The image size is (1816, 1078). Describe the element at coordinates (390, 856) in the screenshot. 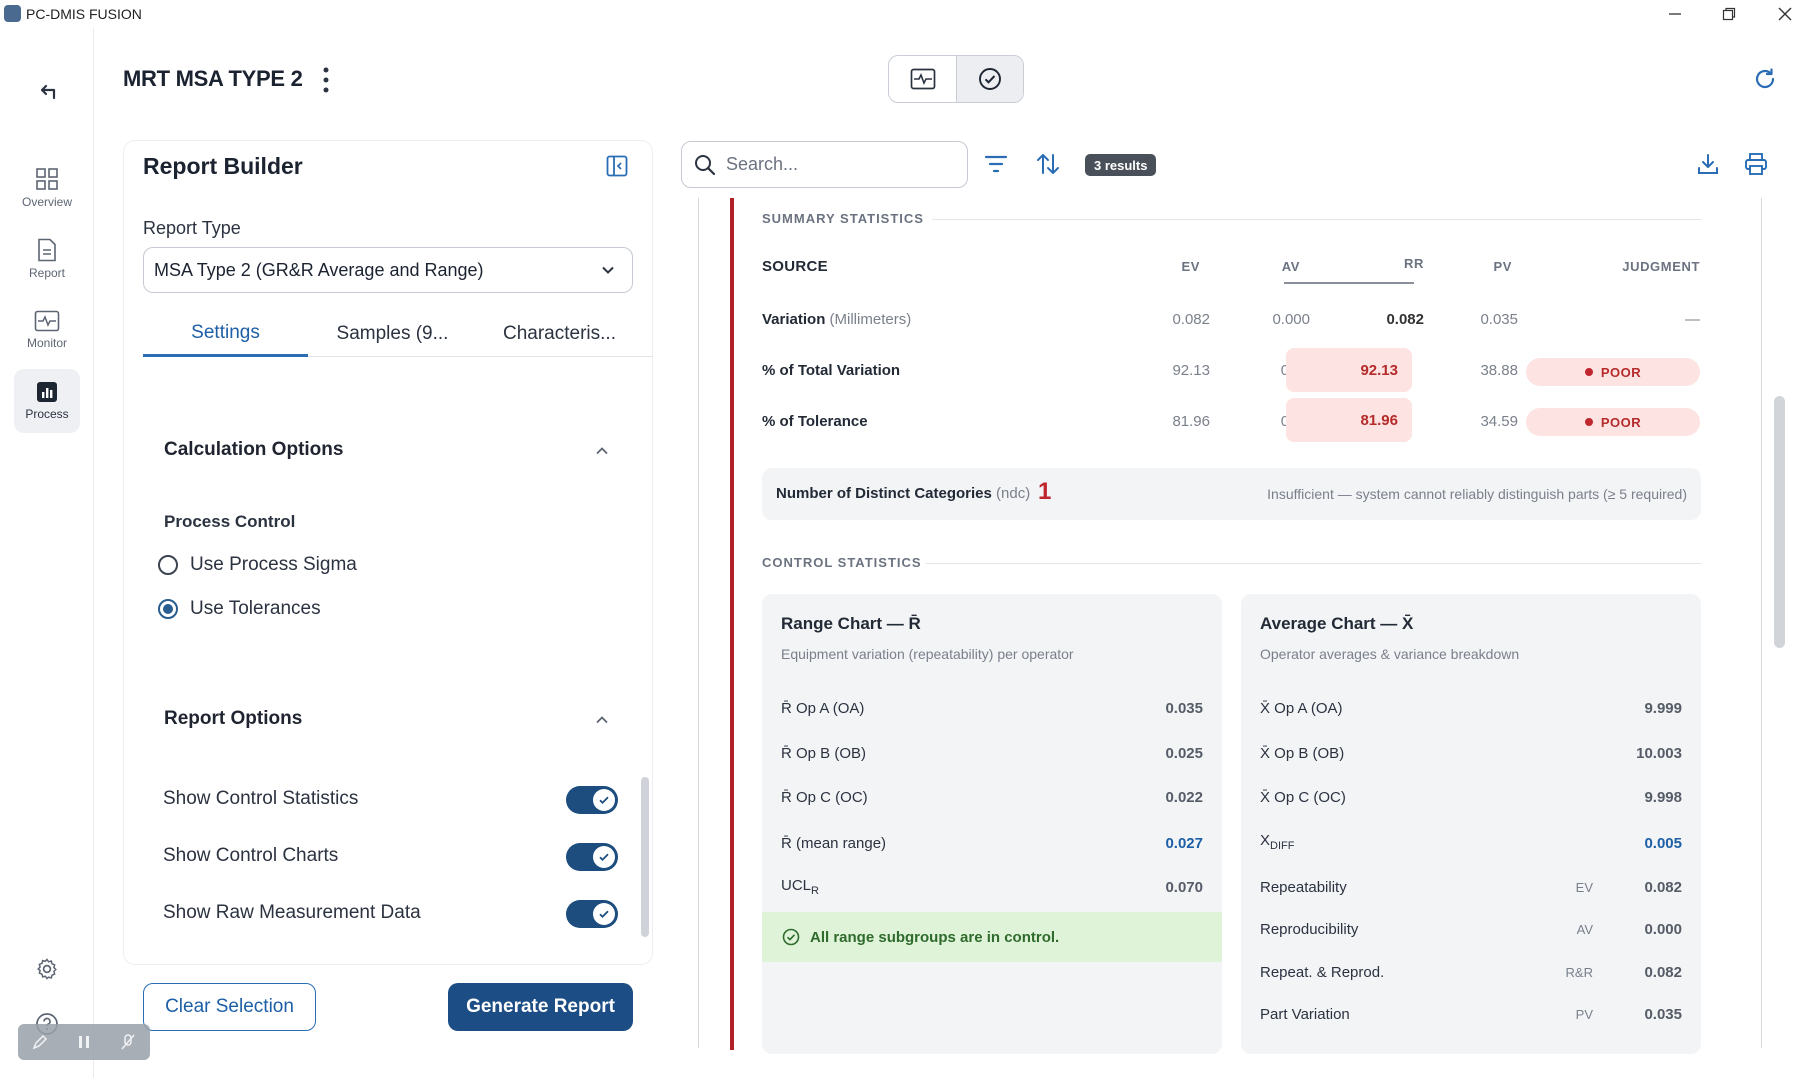

I see `toggle-show-control-charts: Show Control Charts` at that location.